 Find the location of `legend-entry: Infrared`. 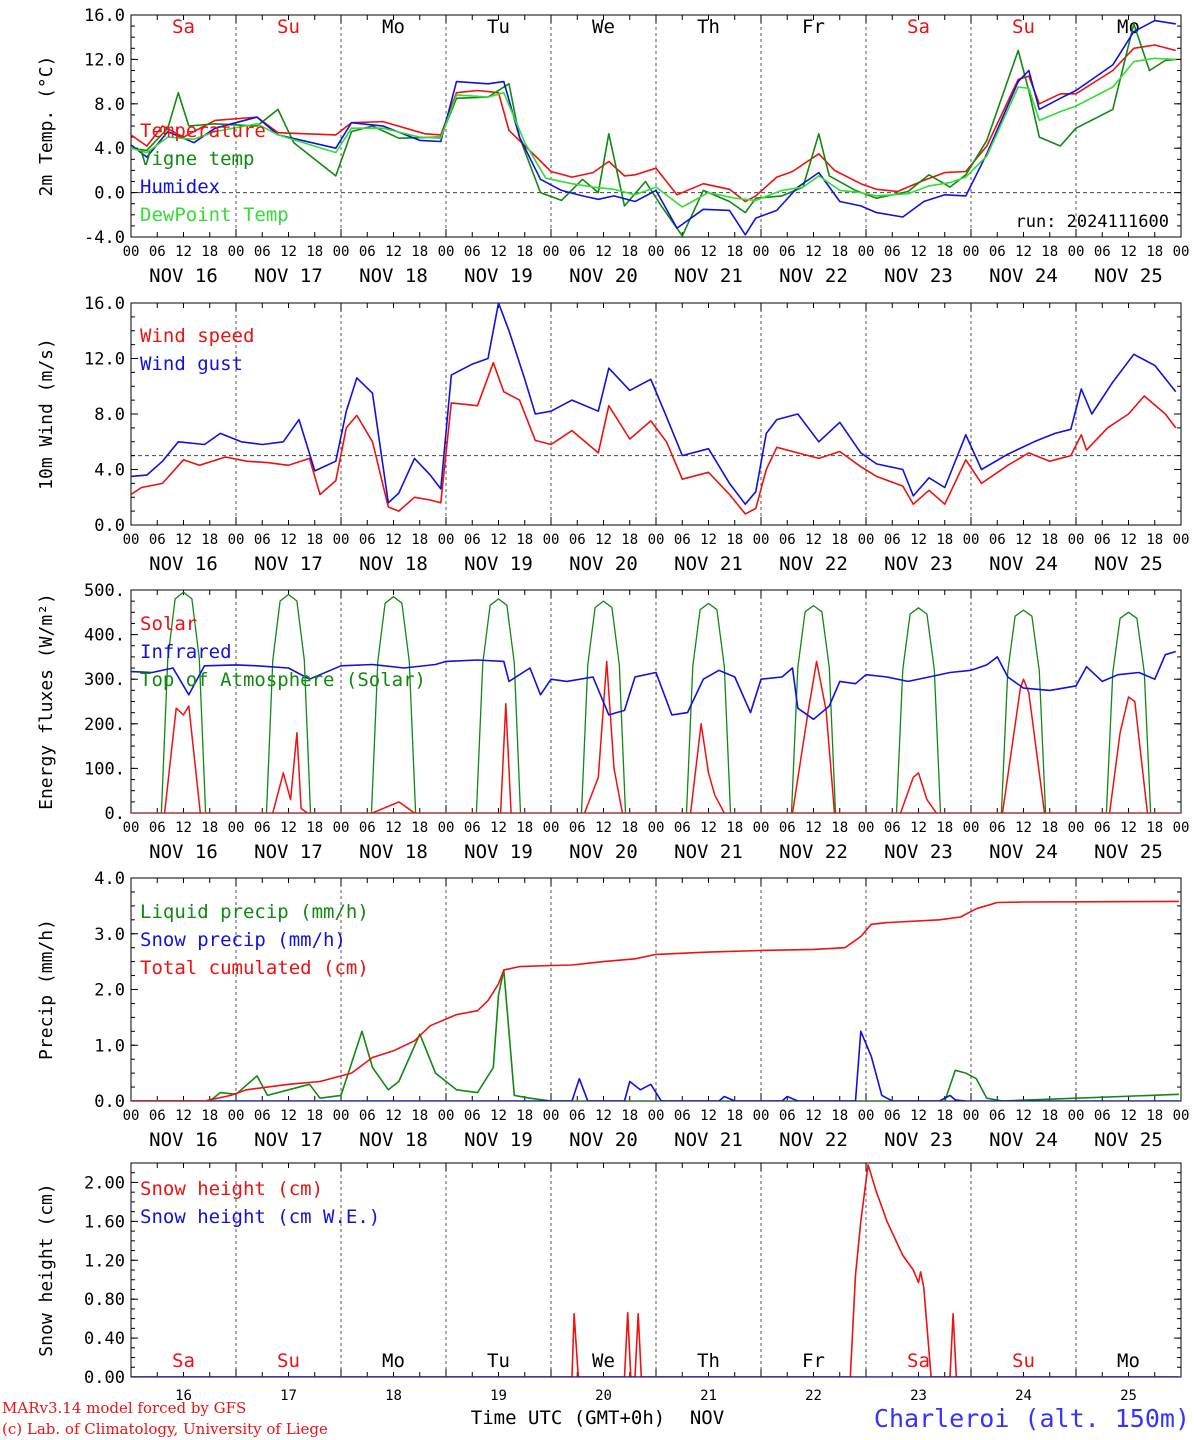

legend-entry: Infrared is located at coordinates (186, 652).